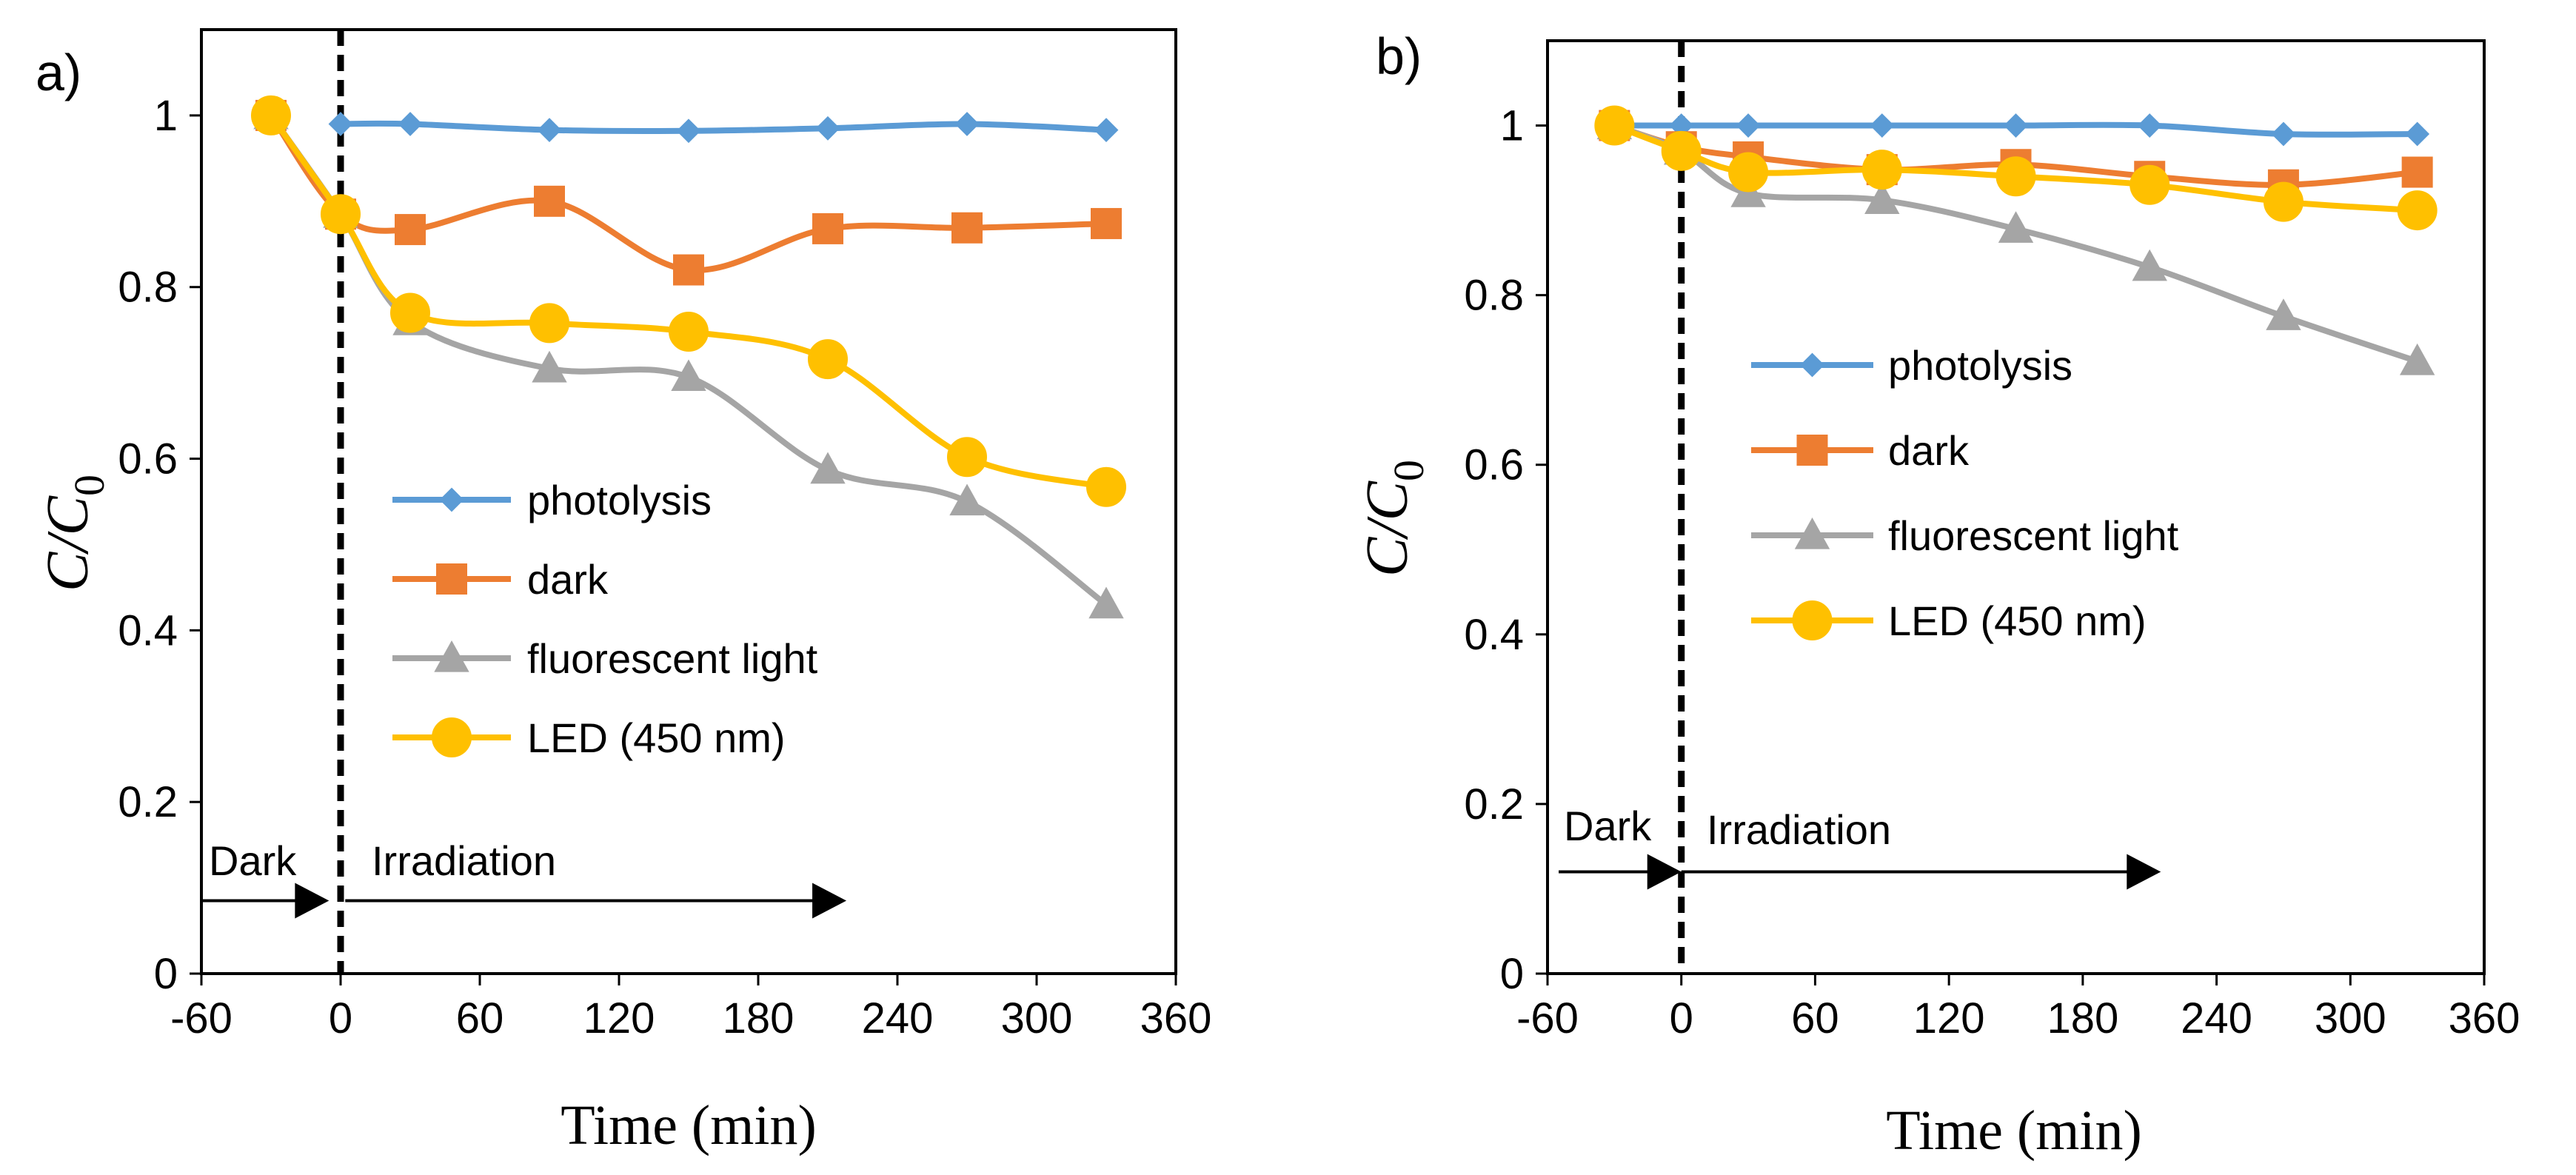  What do you see at coordinates (2484, 1018) in the screenshot?
I see `x-tick-label: 360` at bounding box center [2484, 1018].